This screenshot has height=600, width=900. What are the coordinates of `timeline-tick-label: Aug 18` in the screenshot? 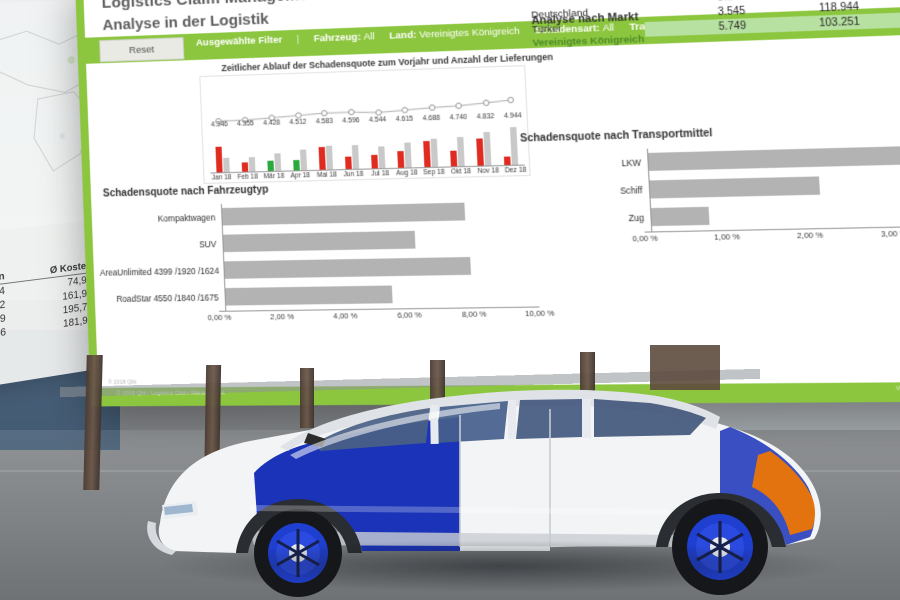 It's located at (407, 173).